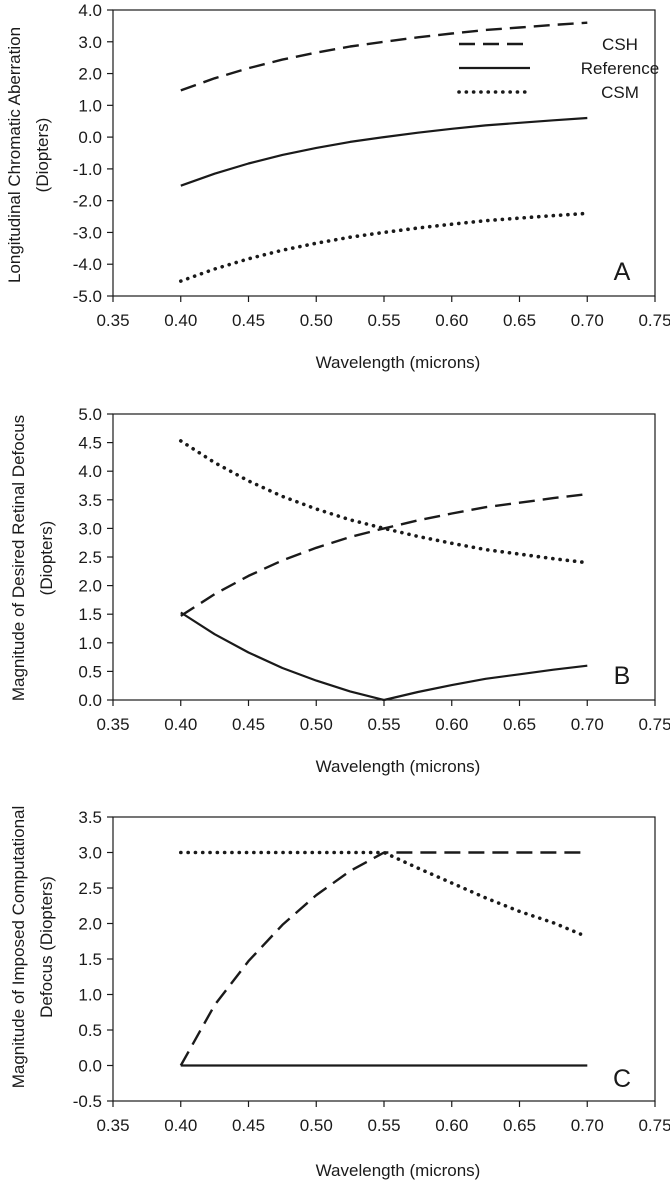 The image size is (670, 1183). What do you see at coordinates (14, 155) in the screenshot?
I see `y-axis-title-line: Longitudinal Chromatic Aberration` at bounding box center [14, 155].